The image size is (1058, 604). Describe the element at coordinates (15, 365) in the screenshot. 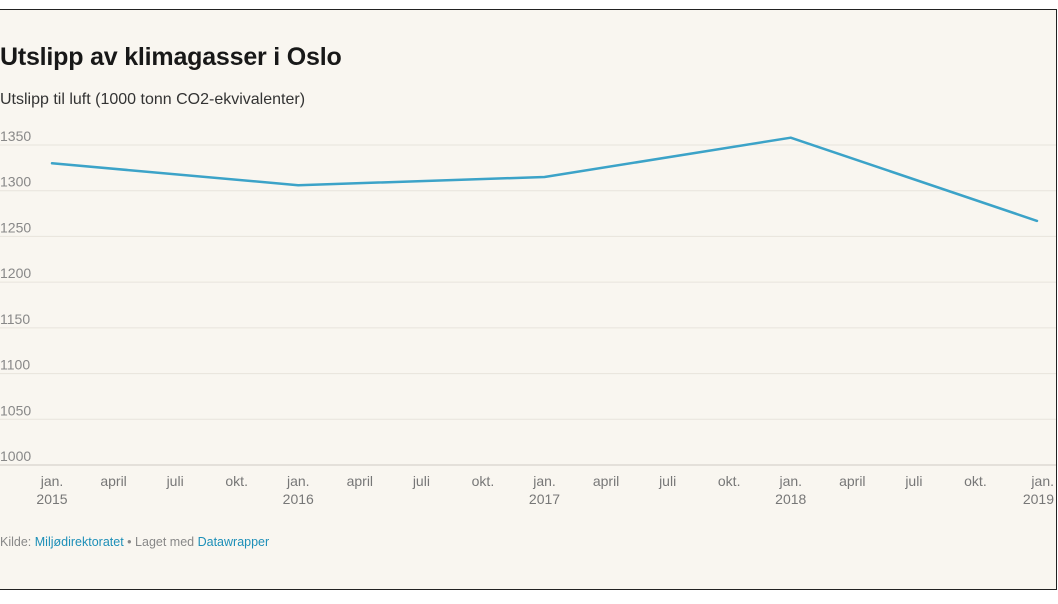

I see `y-tick-label: 1100` at that location.